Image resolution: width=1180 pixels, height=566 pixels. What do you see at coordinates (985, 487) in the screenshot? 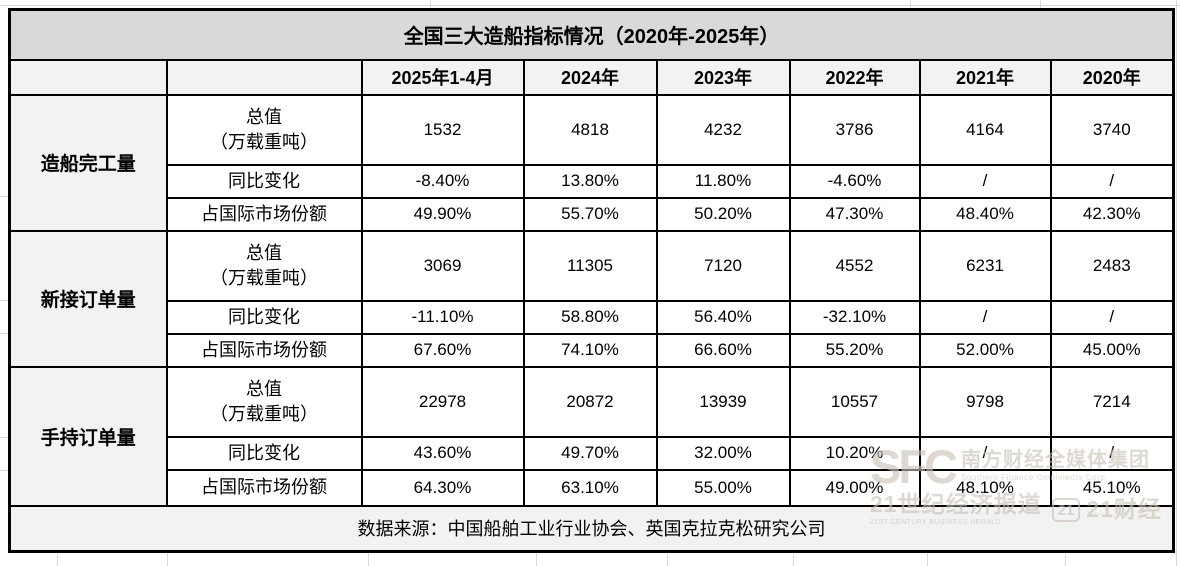
I see `cell-value: 48.10%` at bounding box center [985, 487].